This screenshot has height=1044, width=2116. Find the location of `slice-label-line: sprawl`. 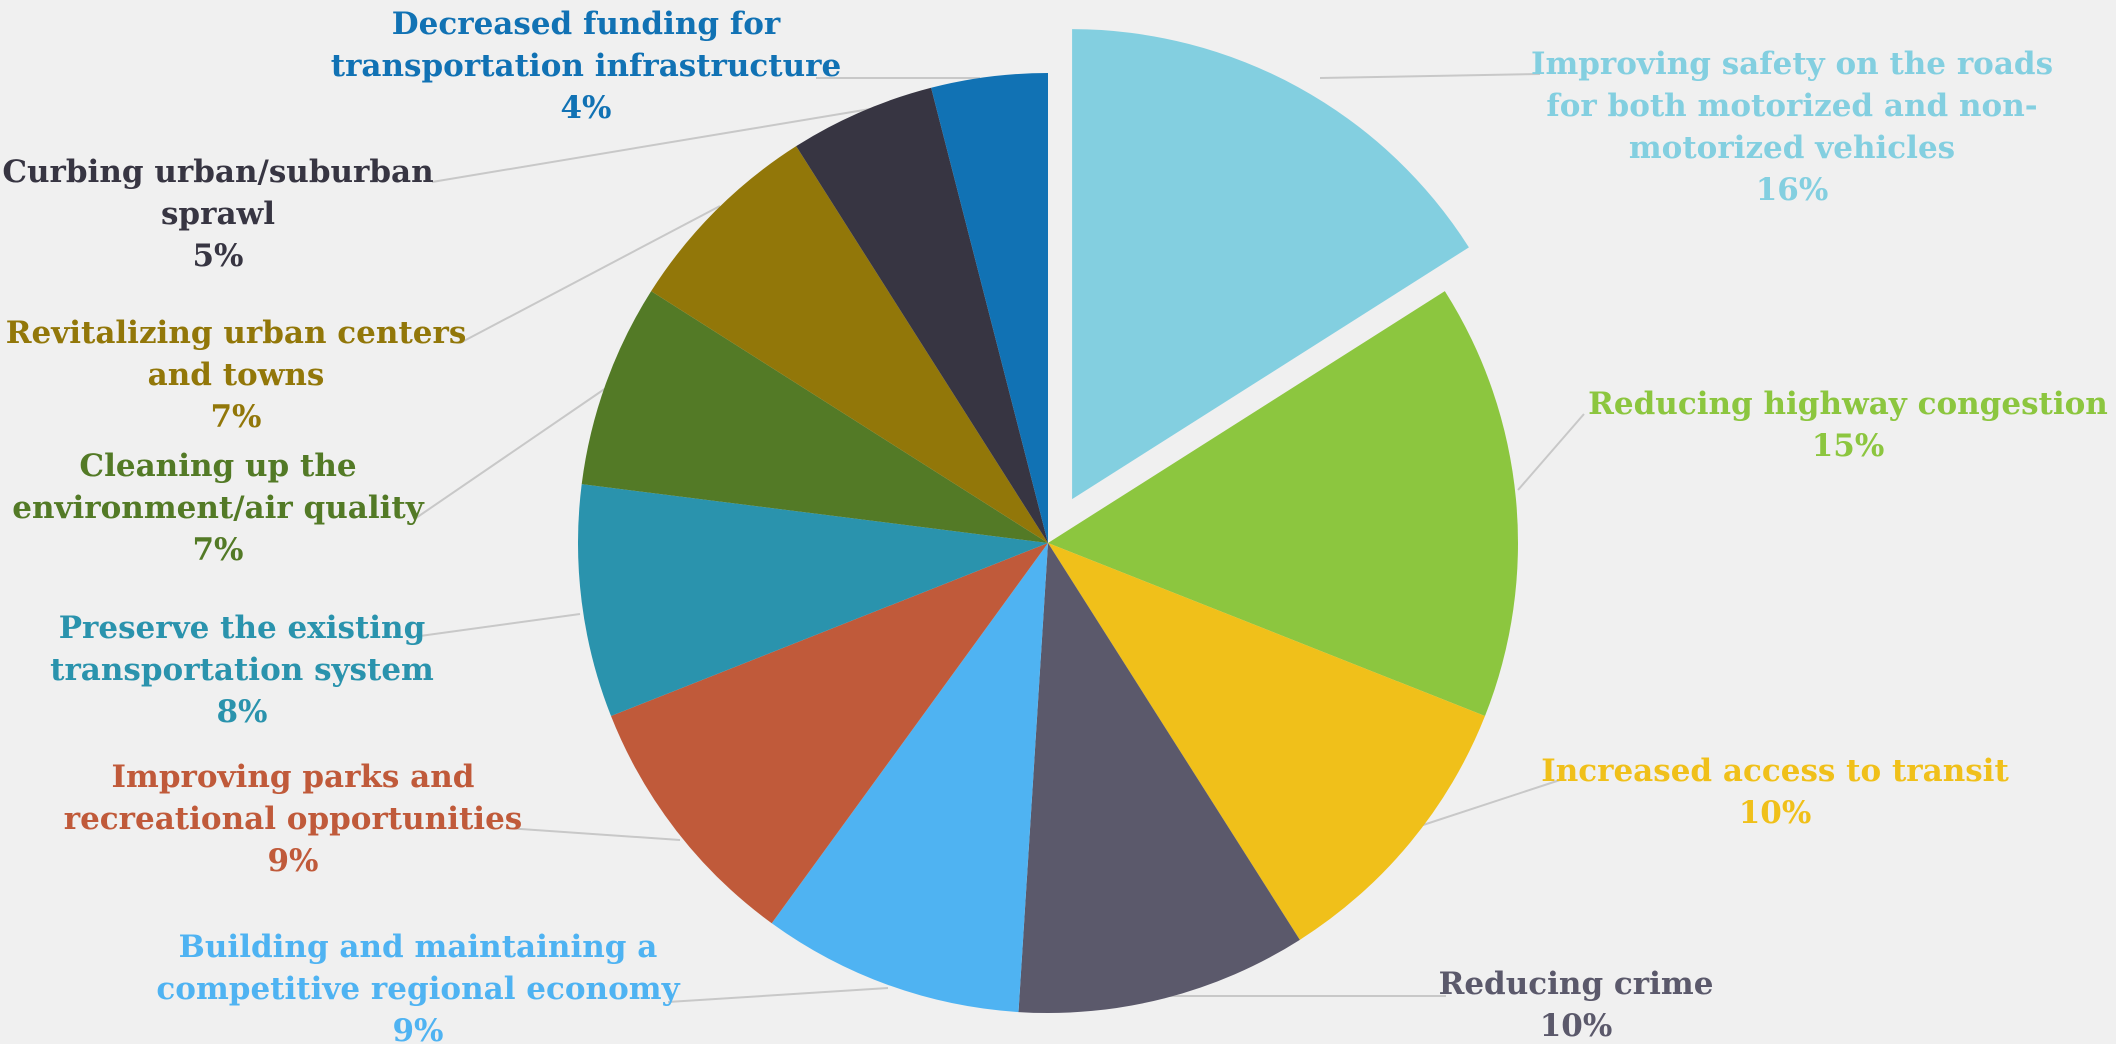

slice-label-line: sprawl is located at coordinates (218, 214).